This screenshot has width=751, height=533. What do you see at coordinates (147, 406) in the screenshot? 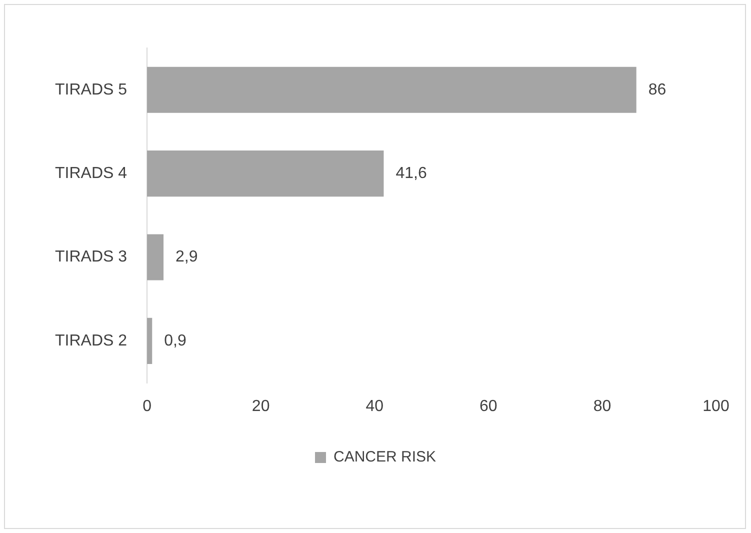
I see `x-tick-label: 0` at bounding box center [147, 406].